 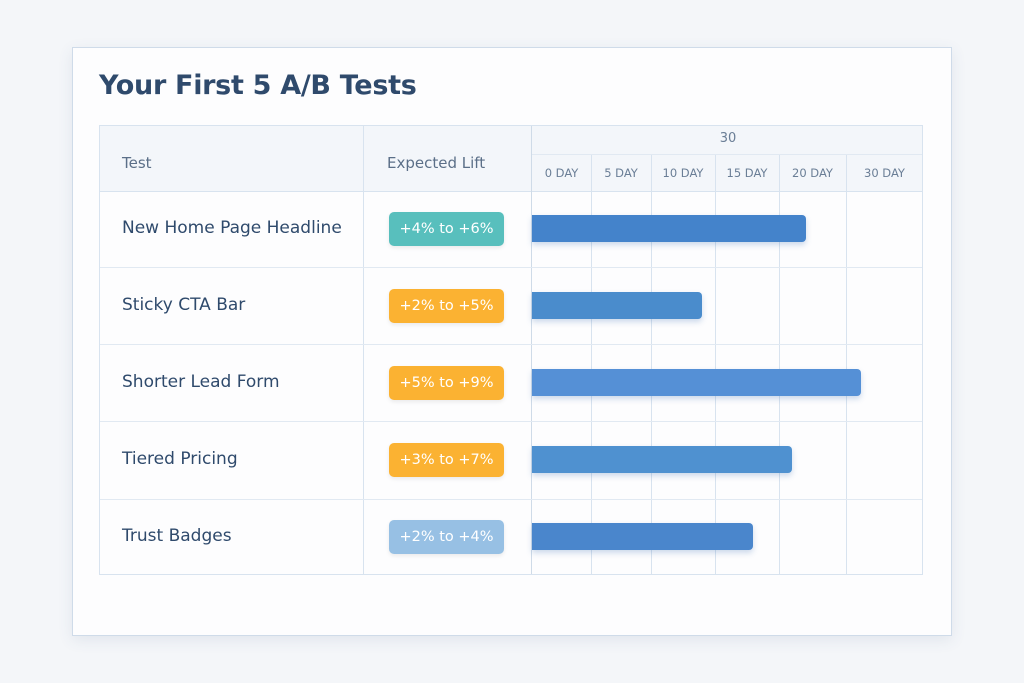 I want to click on test-name: Sticky CTA Bar, so click(x=184, y=304).